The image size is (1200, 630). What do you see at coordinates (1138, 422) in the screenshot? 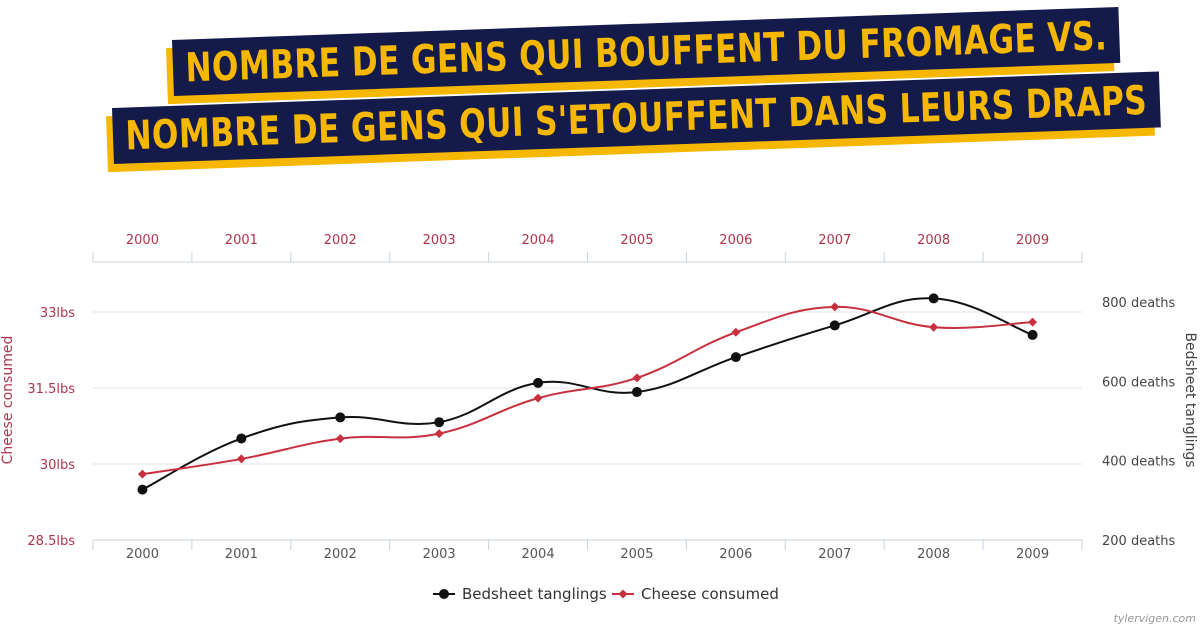
I see `right-y-axis: 800 deaths 600 deaths 400 deaths 200 deaths` at bounding box center [1138, 422].